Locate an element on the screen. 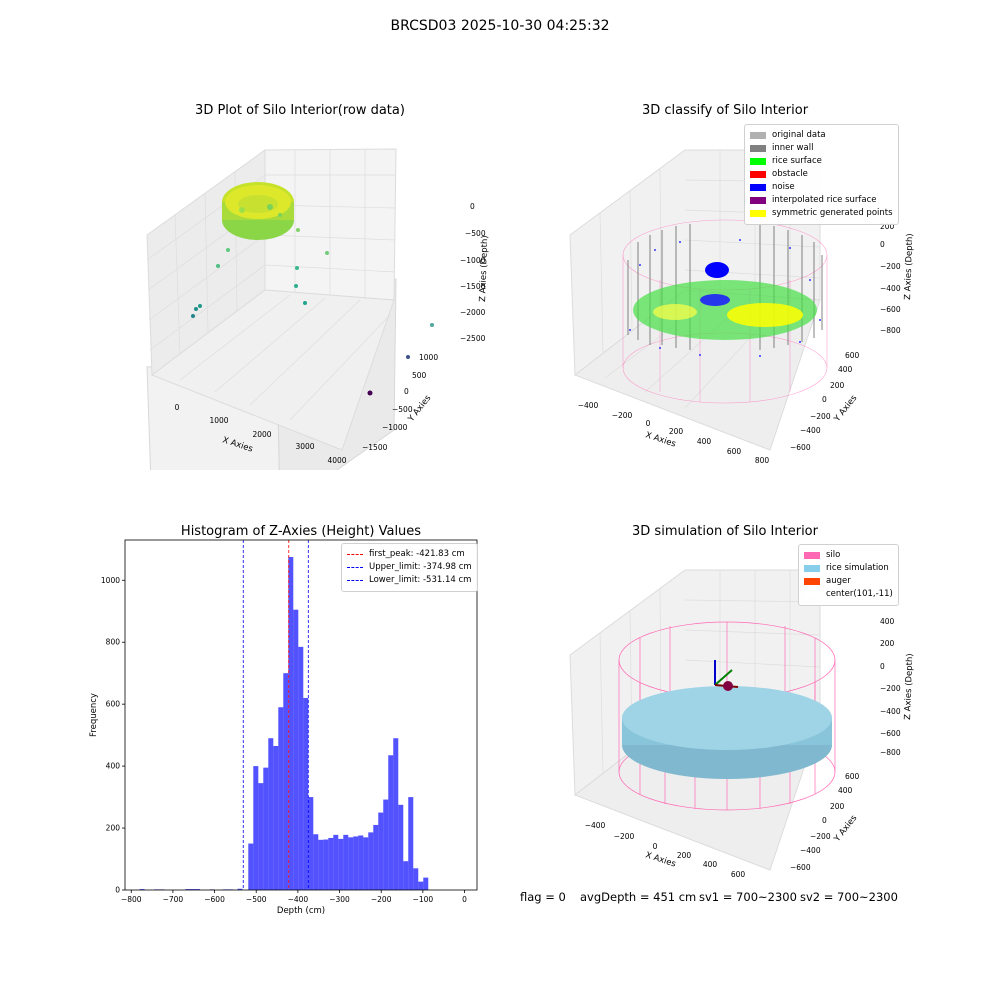 The height and width of the screenshot is (1000, 1000). legend-entry-center: center(101,-11) is located at coordinates (848, 594).